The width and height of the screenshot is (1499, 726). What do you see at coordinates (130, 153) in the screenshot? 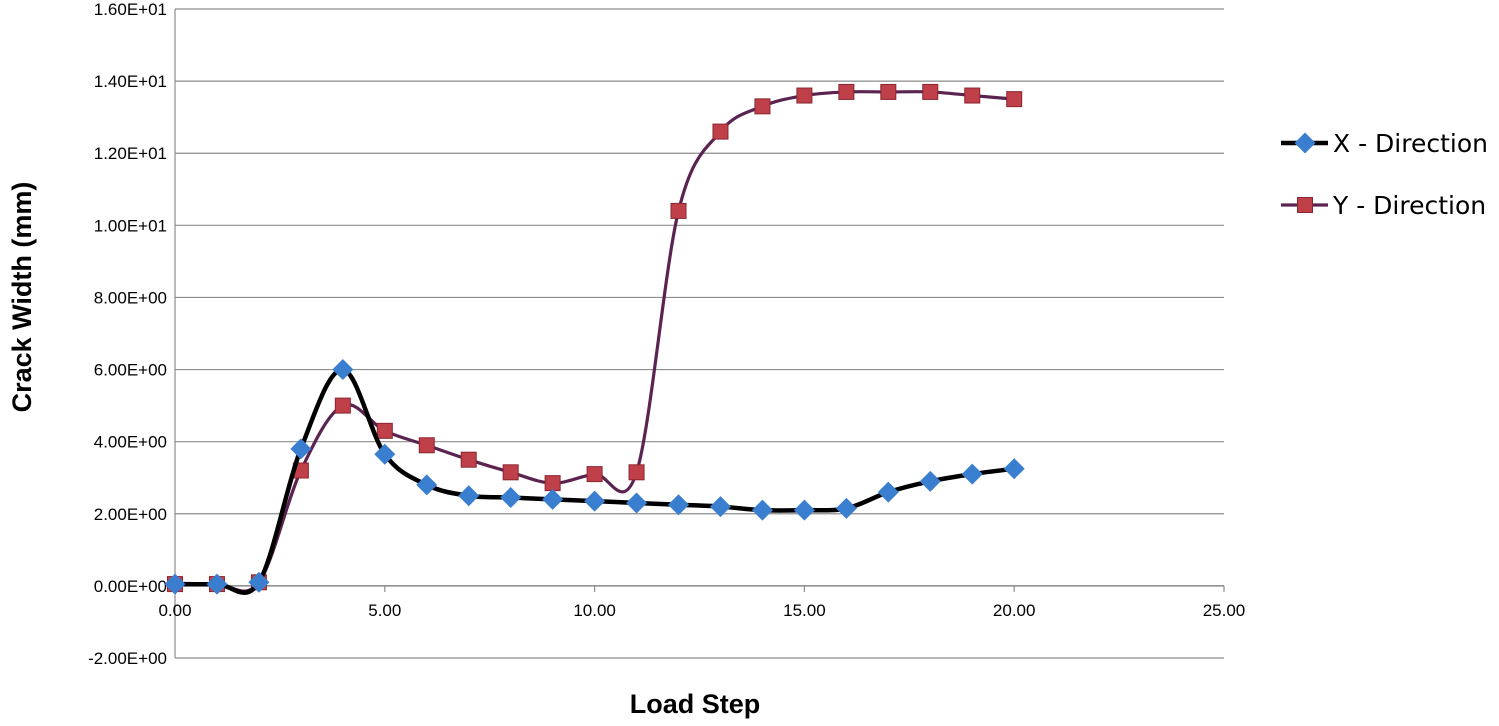
I see `y-tick-label: 1.20E+01` at bounding box center [130, 153].